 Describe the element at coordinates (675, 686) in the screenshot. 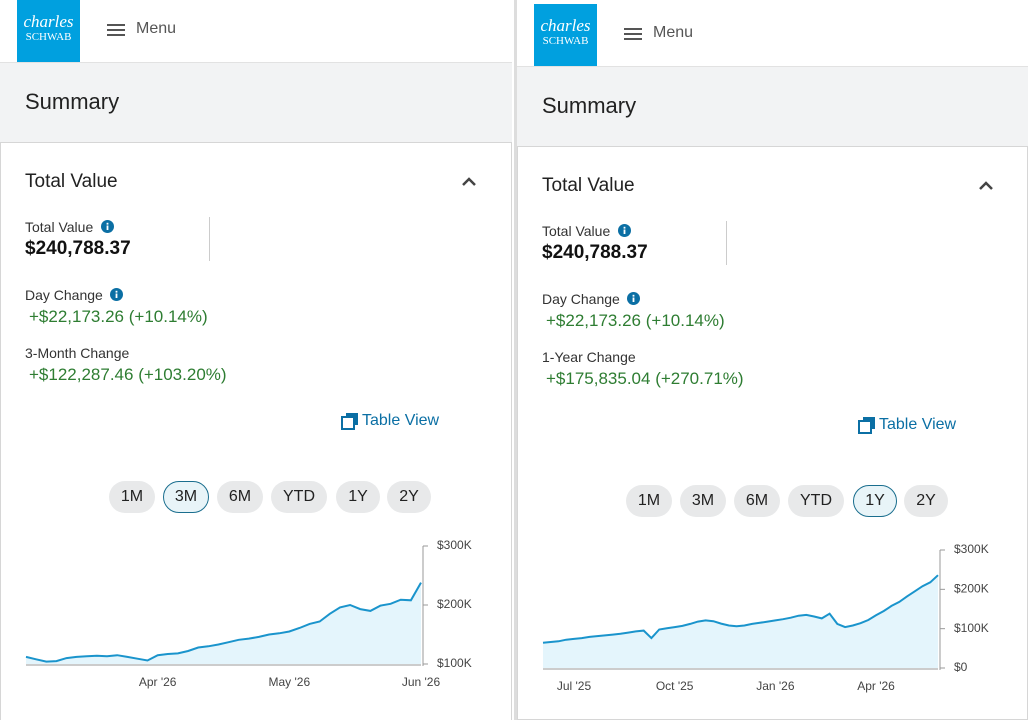

I see `x-tick-label: Oct '25` at that location.